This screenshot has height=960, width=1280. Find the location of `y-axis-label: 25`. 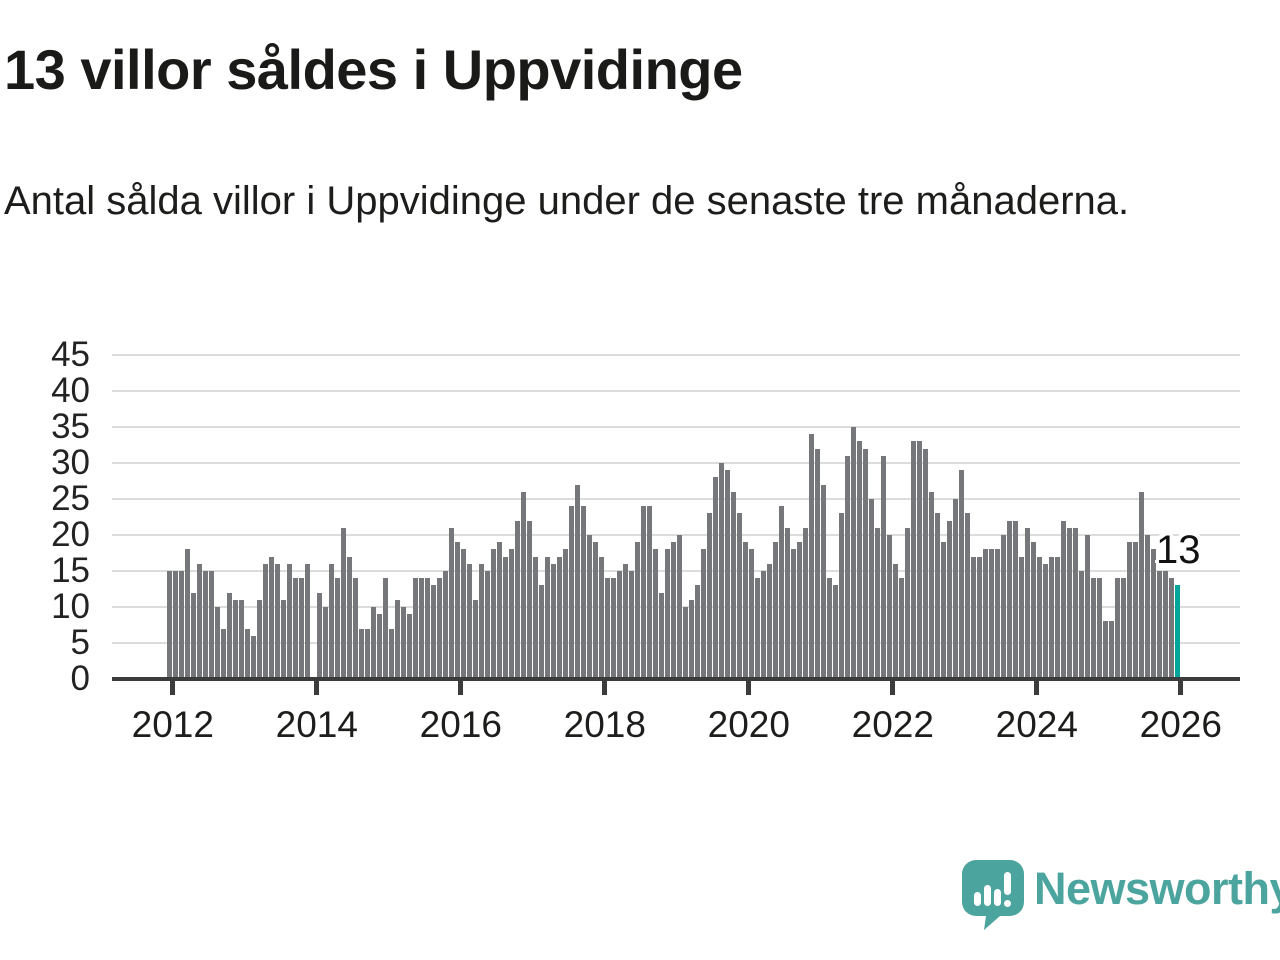

y-axis-label: 25 is located at coordinates (70, 498).